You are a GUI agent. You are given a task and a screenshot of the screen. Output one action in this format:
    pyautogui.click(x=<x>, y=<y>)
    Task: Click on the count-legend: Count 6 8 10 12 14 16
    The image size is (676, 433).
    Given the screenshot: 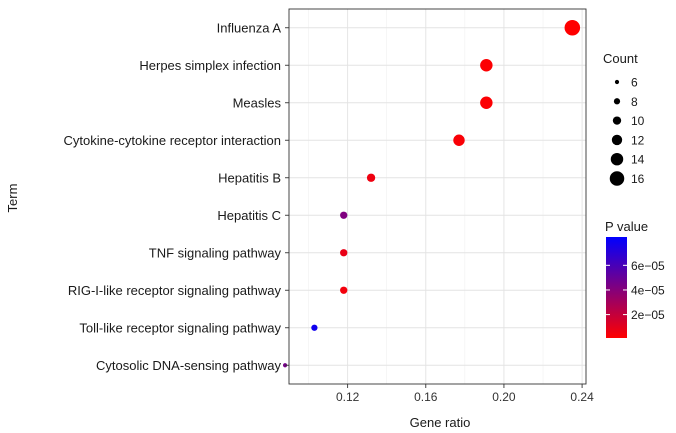 What is the action you would take?
    pyautogui.click(x=624, y=118)
    